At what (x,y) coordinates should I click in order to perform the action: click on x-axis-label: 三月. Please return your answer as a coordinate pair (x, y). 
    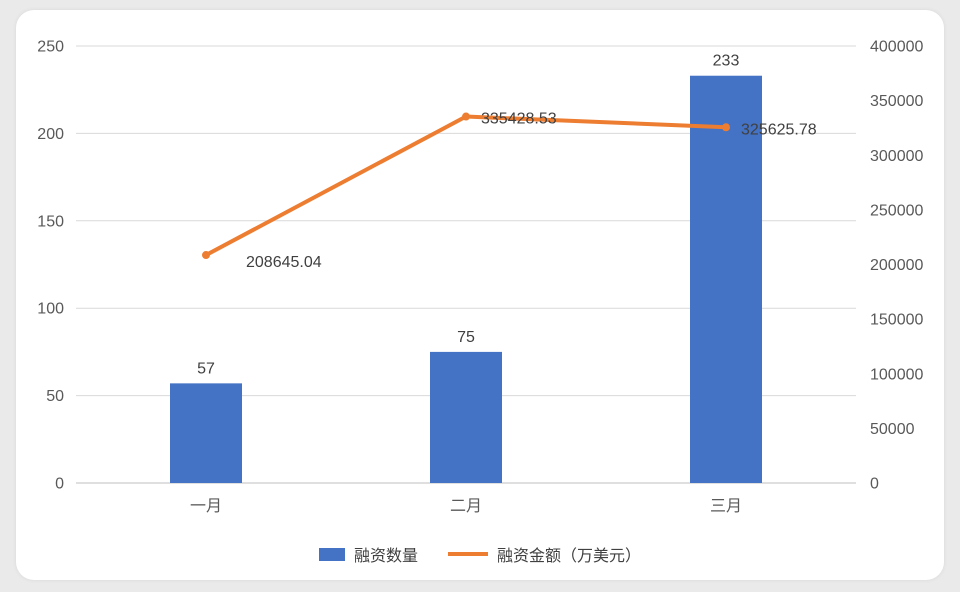
    Looking at the image, I should click on (726, 506).